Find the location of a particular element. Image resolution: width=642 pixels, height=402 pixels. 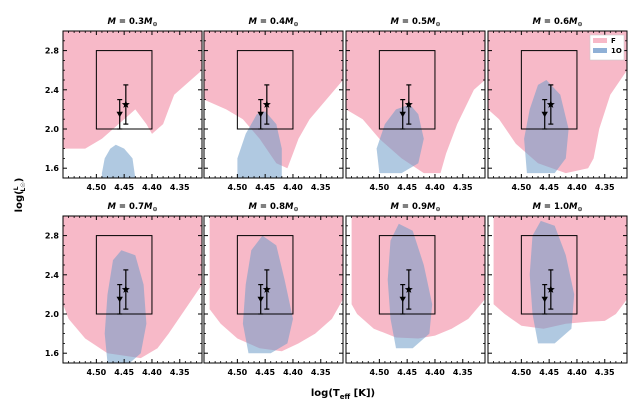

legend: F 1O is located at coordinates (607, 47).